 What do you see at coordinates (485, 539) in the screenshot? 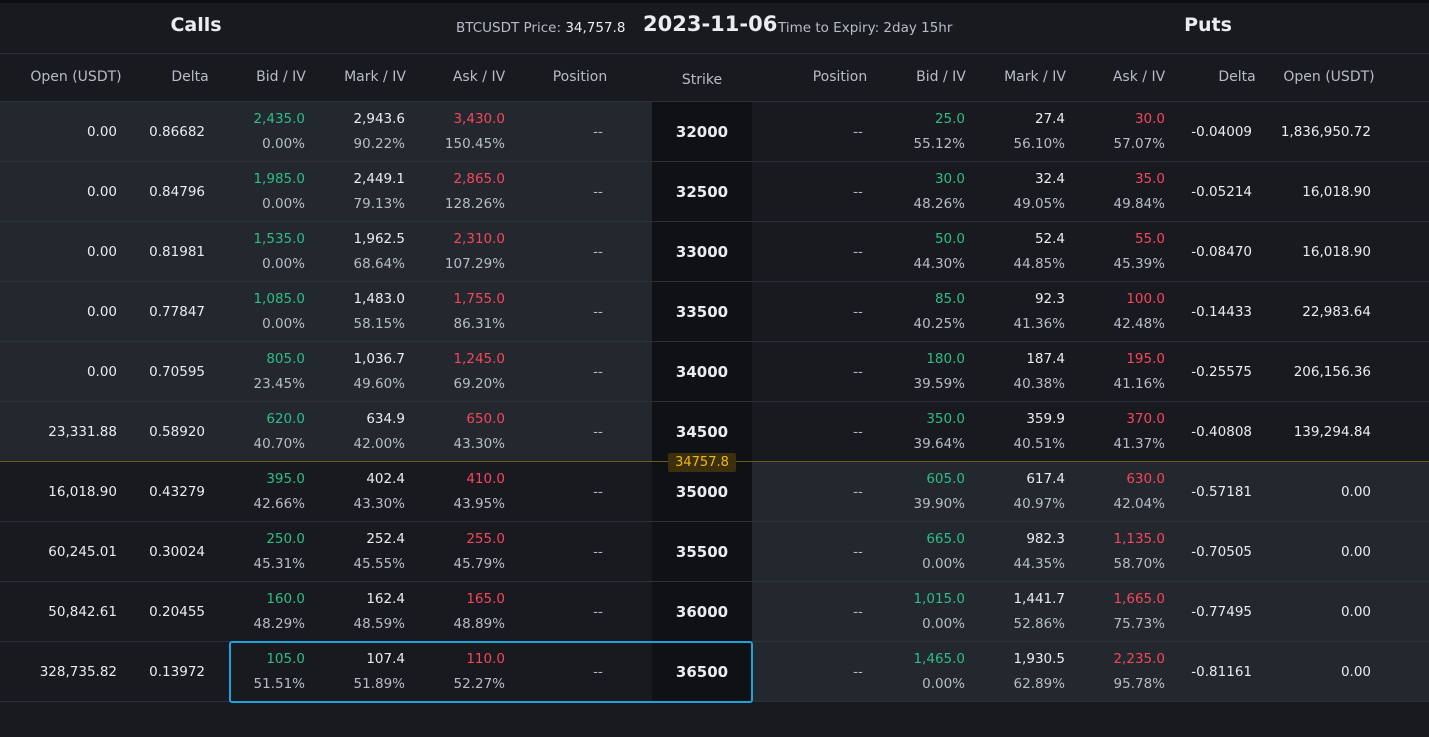
I see `call-ask: 255.0` at bounding box center [485, 539].